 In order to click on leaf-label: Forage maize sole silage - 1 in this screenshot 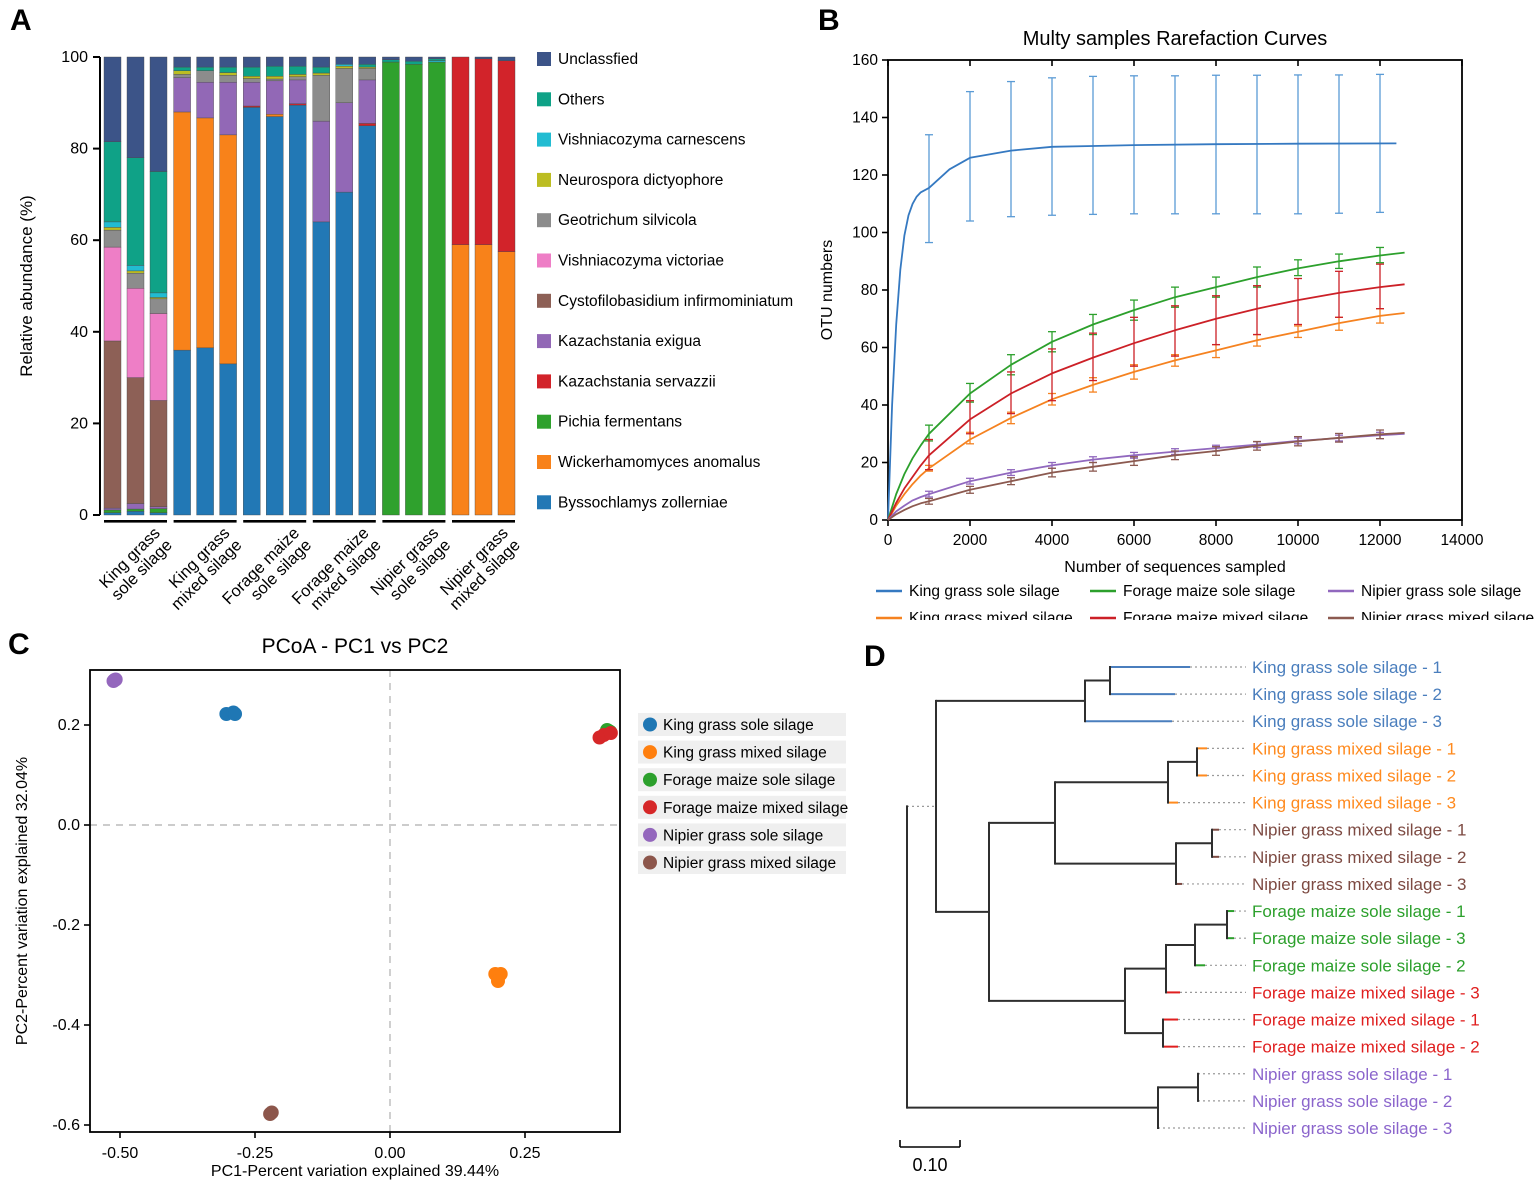, I will do `click(1359, 911)`.